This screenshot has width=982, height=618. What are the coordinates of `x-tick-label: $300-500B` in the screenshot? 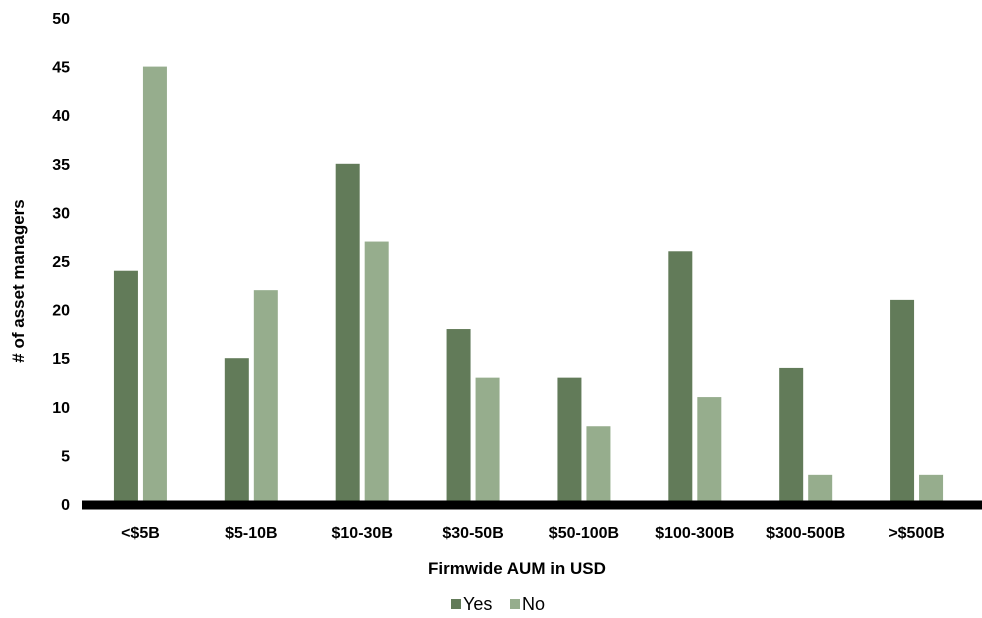 It's located at (805, 533).